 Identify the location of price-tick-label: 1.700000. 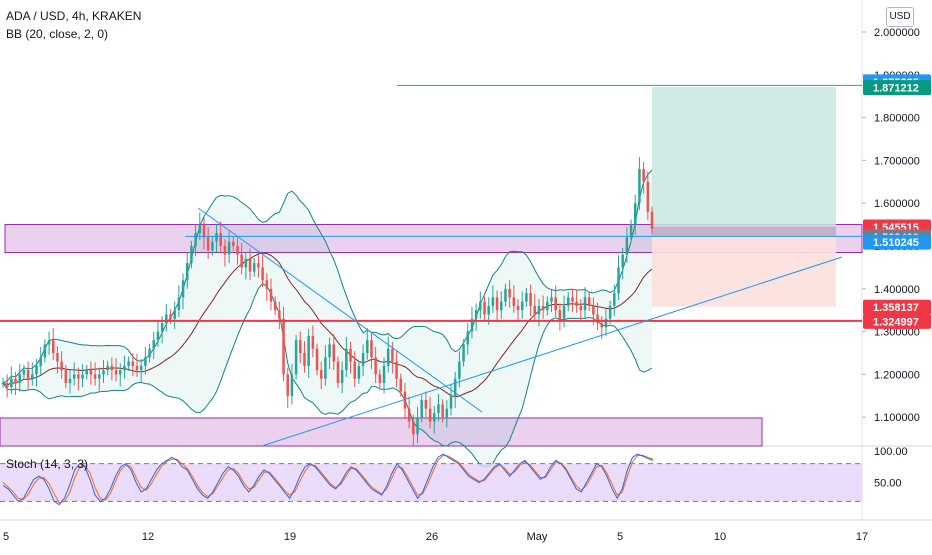
(897, 161).